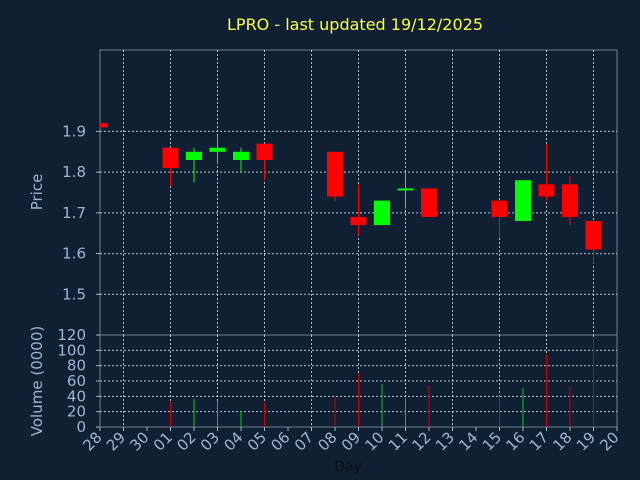 This screenshot has height=480, width=640. Describe the element at coordinates (348, 467) in the screenshot. I see `x-axis-label: Day` at that location.